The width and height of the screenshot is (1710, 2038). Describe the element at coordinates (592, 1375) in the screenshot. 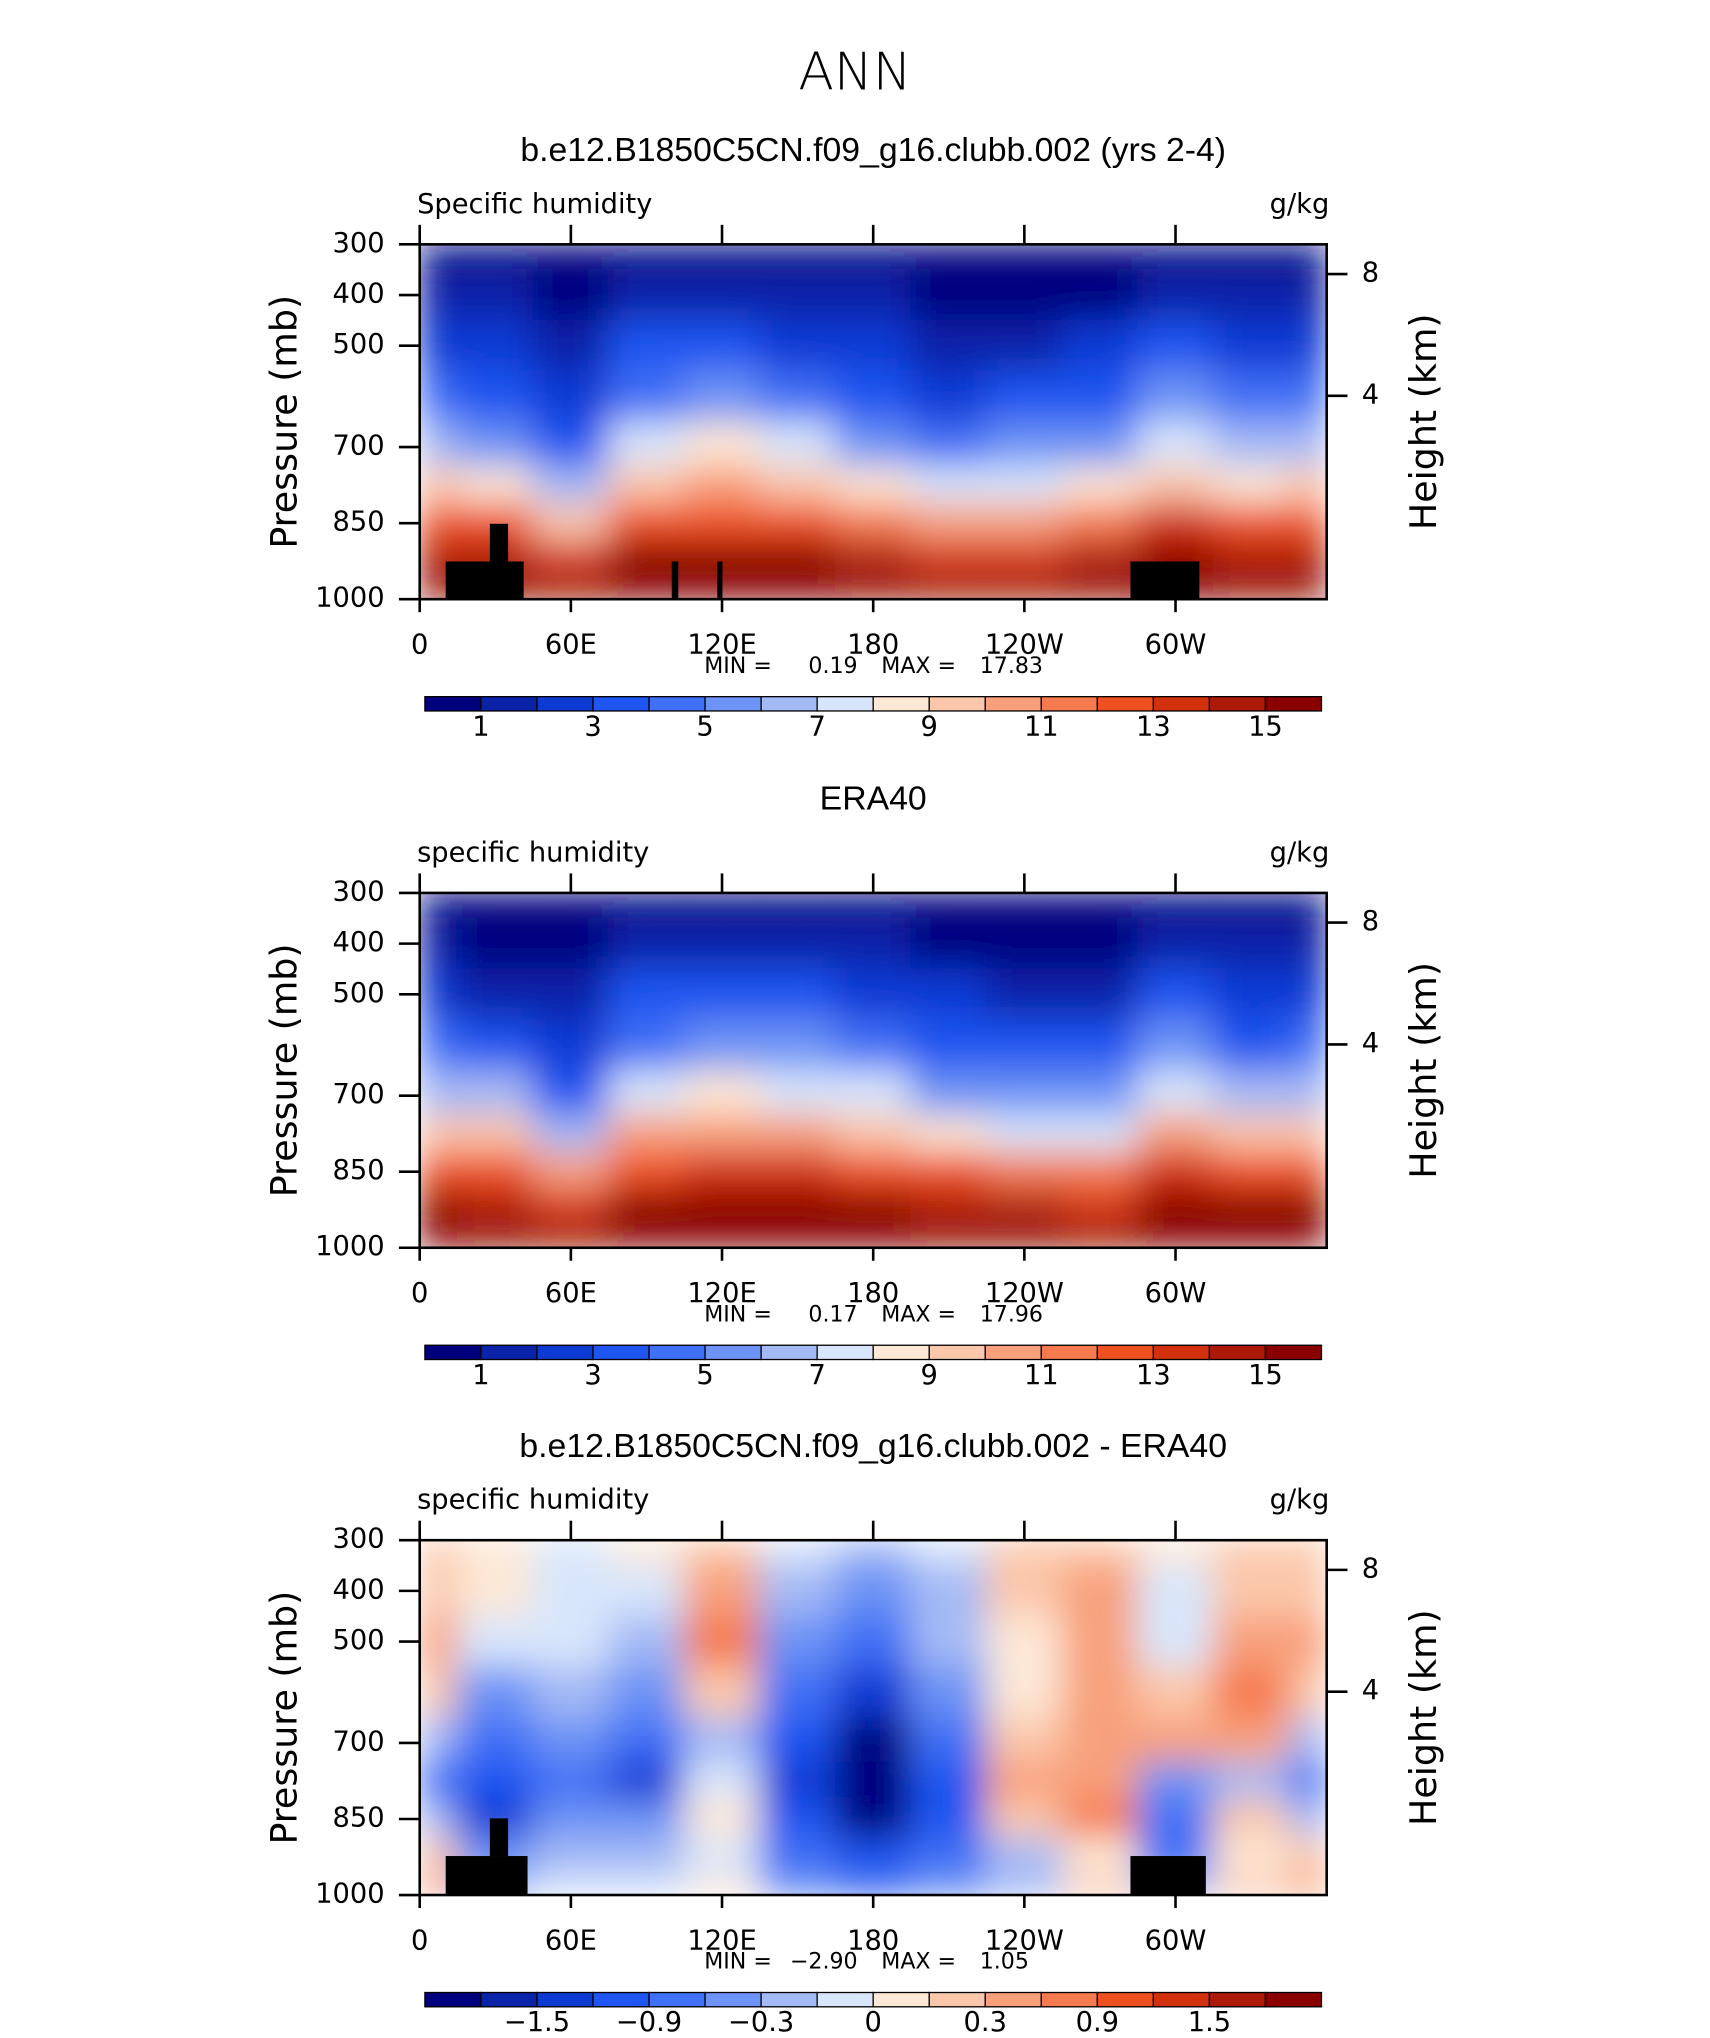

I see `colorbar-label: 3` at that location.